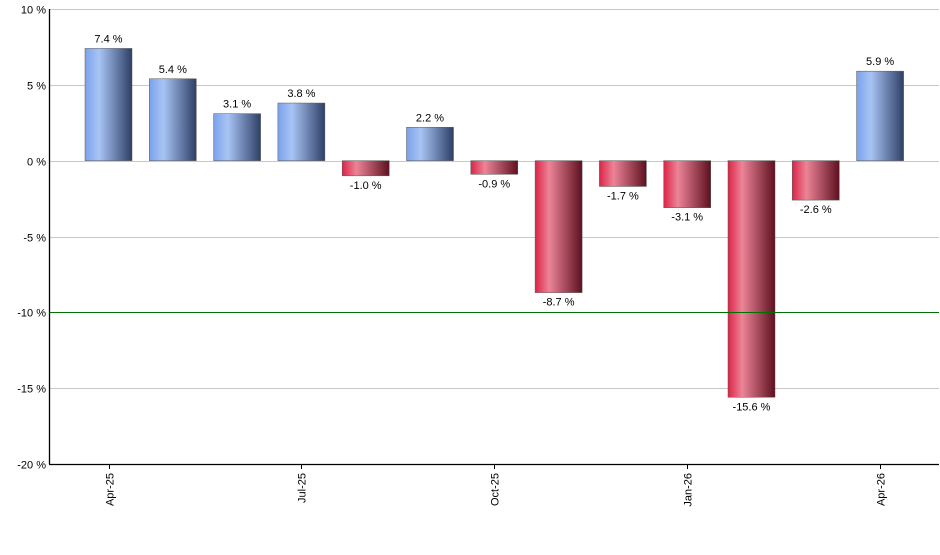  I want to click on y-tick-label: 5 %, so click(36, 87).